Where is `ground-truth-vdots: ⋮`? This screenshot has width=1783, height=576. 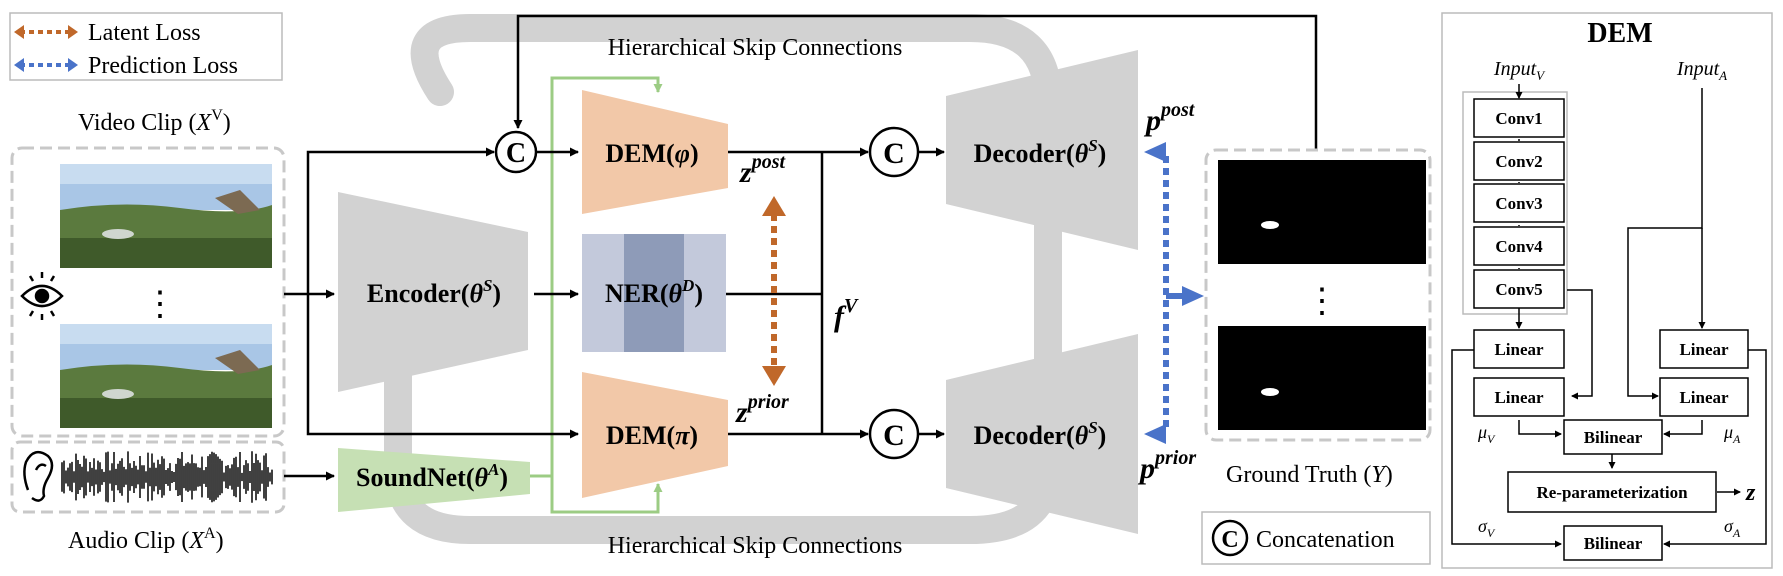 ground-truth-vdots: ⋮ is located at coordinates (1322, 301).